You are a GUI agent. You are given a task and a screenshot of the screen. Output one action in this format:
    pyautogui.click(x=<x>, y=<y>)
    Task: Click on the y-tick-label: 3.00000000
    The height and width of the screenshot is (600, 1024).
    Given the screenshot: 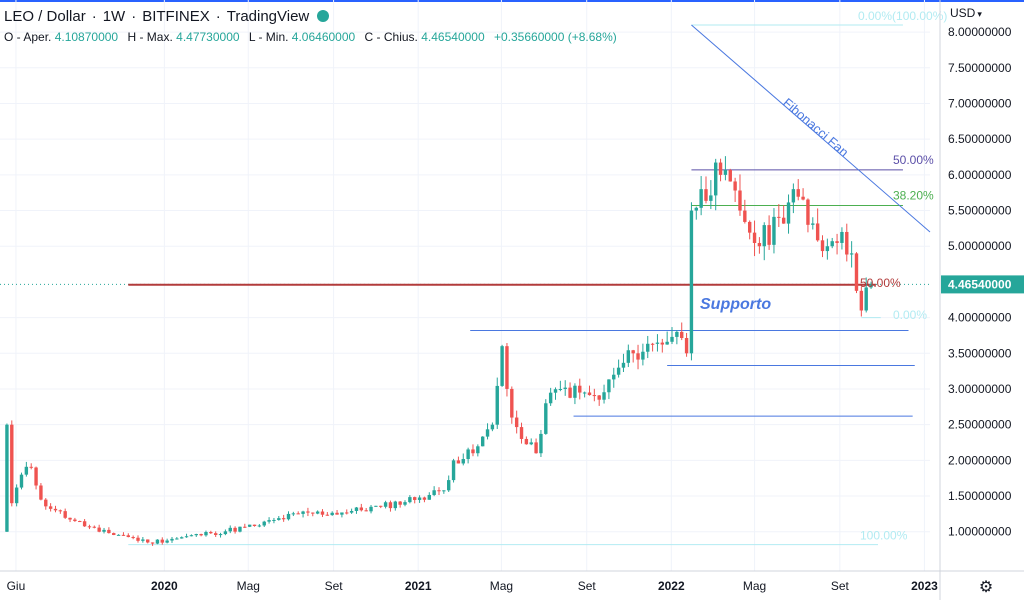 What is the action you would take?
    pyautogui.click(x=980, y=389)
    